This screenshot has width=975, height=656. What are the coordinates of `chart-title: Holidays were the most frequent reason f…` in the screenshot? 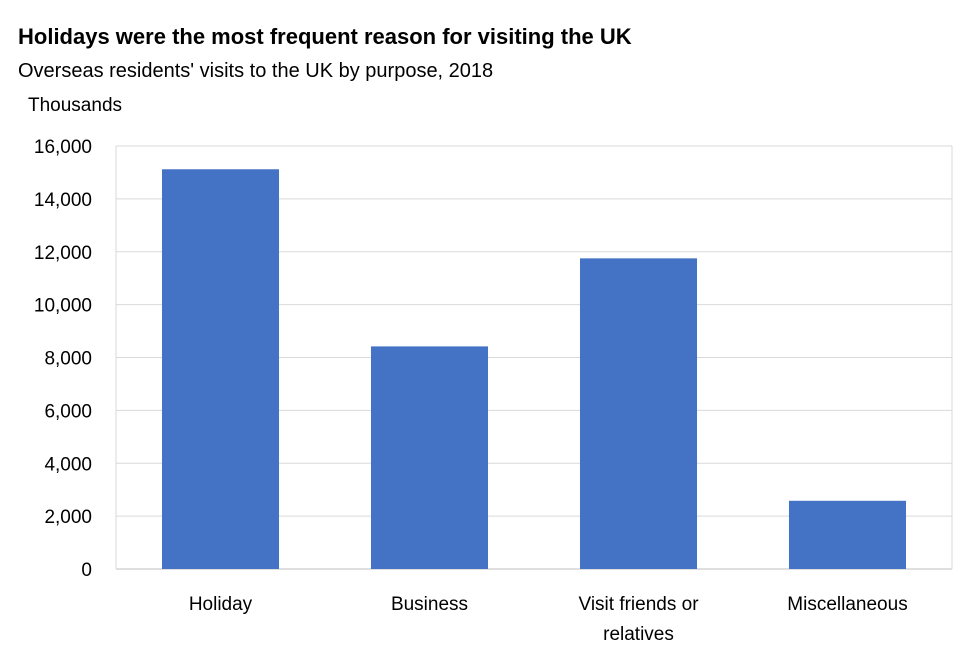 It's located at (325, 36).